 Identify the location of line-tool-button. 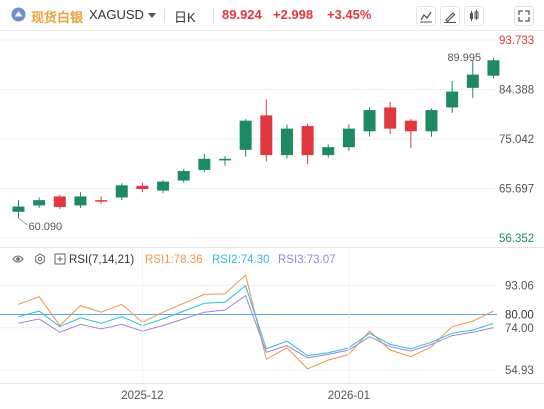
(426, 16).